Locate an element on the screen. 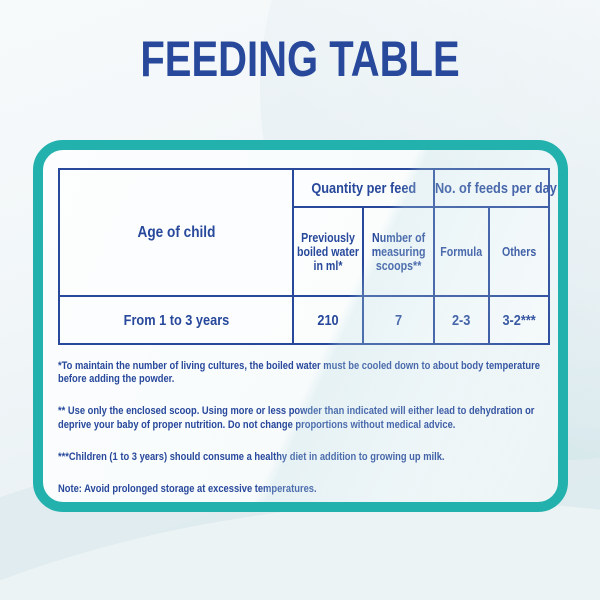 The width and height of the screenshot is (600, 600). scoops-value: 7 is located at coordinates (398, 320).